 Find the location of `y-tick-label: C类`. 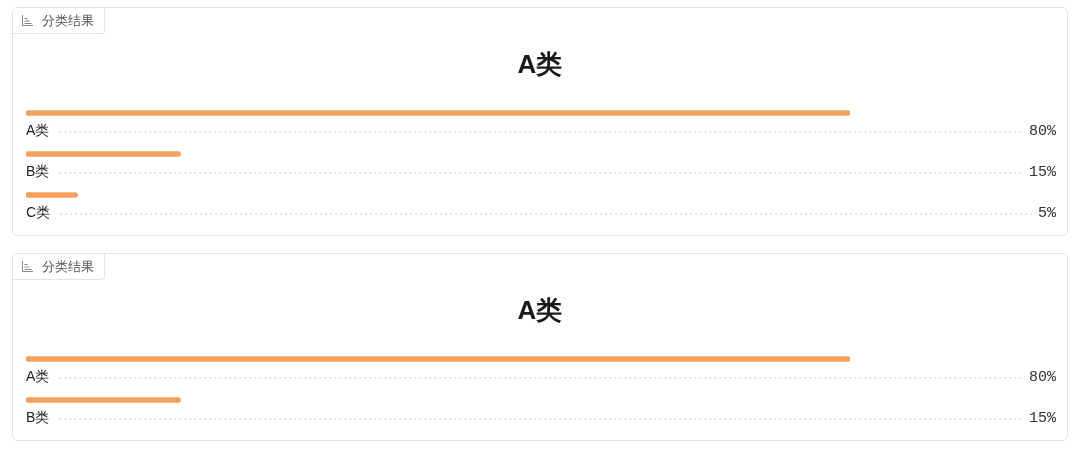

y-tick-label: C类 is located at coordinates (38, 211).